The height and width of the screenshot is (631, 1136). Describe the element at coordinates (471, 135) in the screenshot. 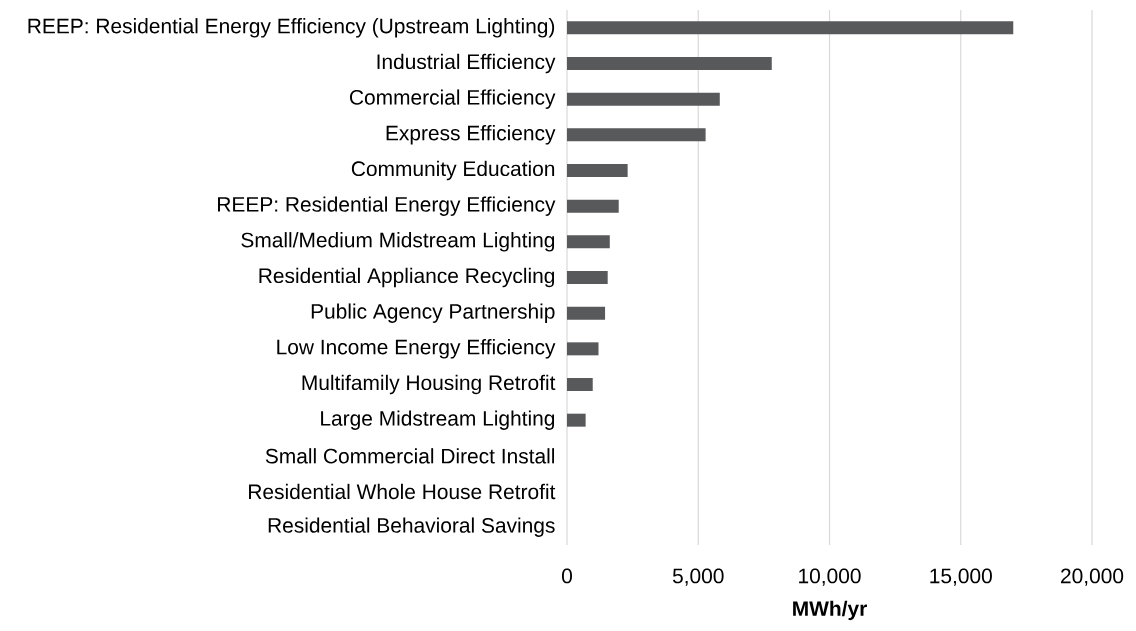

I see `y-tick-label: Express Efficiency` at that location.